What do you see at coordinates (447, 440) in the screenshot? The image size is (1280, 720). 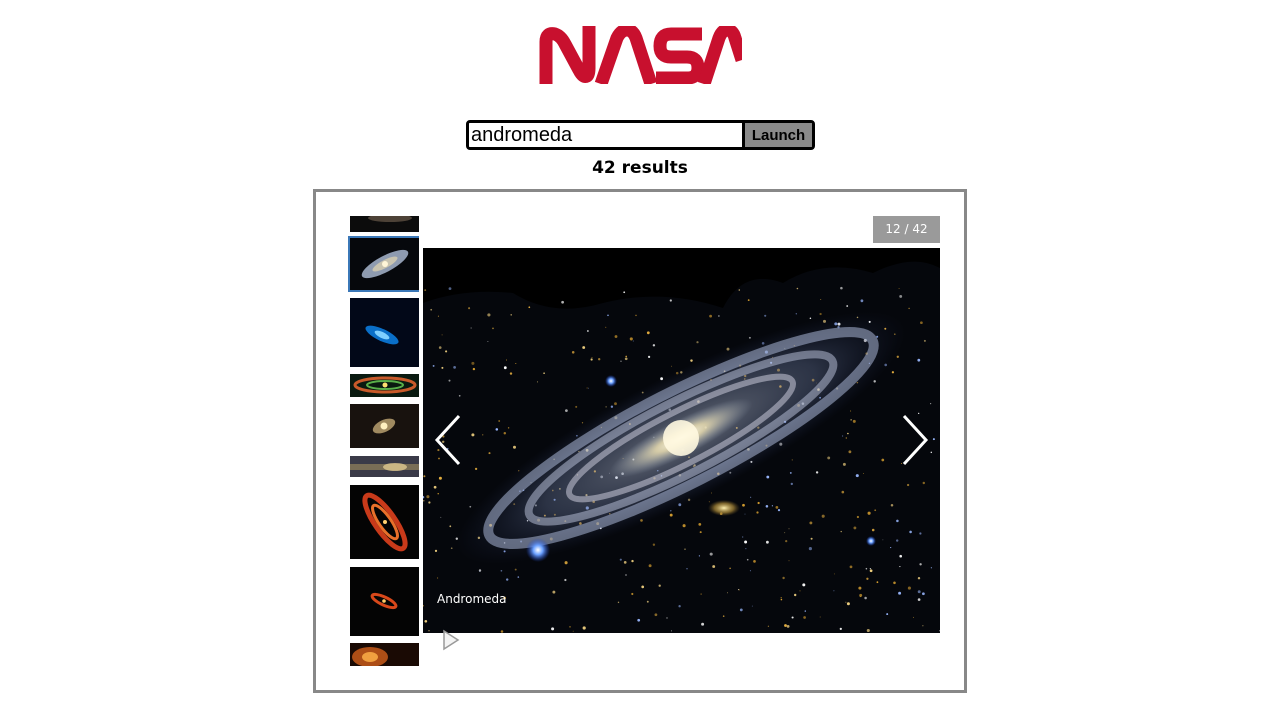 I see `chevron-left-icon` at bounding box center [447, 440].